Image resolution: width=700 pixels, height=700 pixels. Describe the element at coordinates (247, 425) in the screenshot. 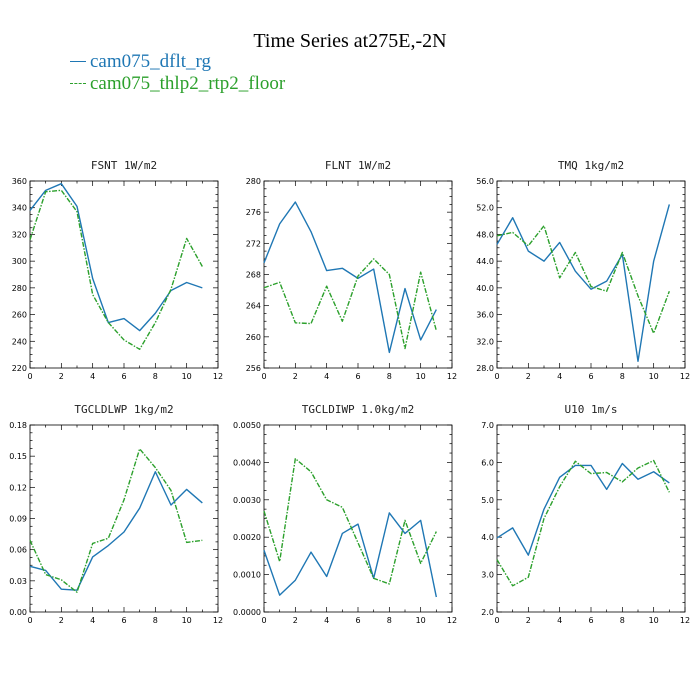

I see `y-tick-label: 0.0050` at that location.